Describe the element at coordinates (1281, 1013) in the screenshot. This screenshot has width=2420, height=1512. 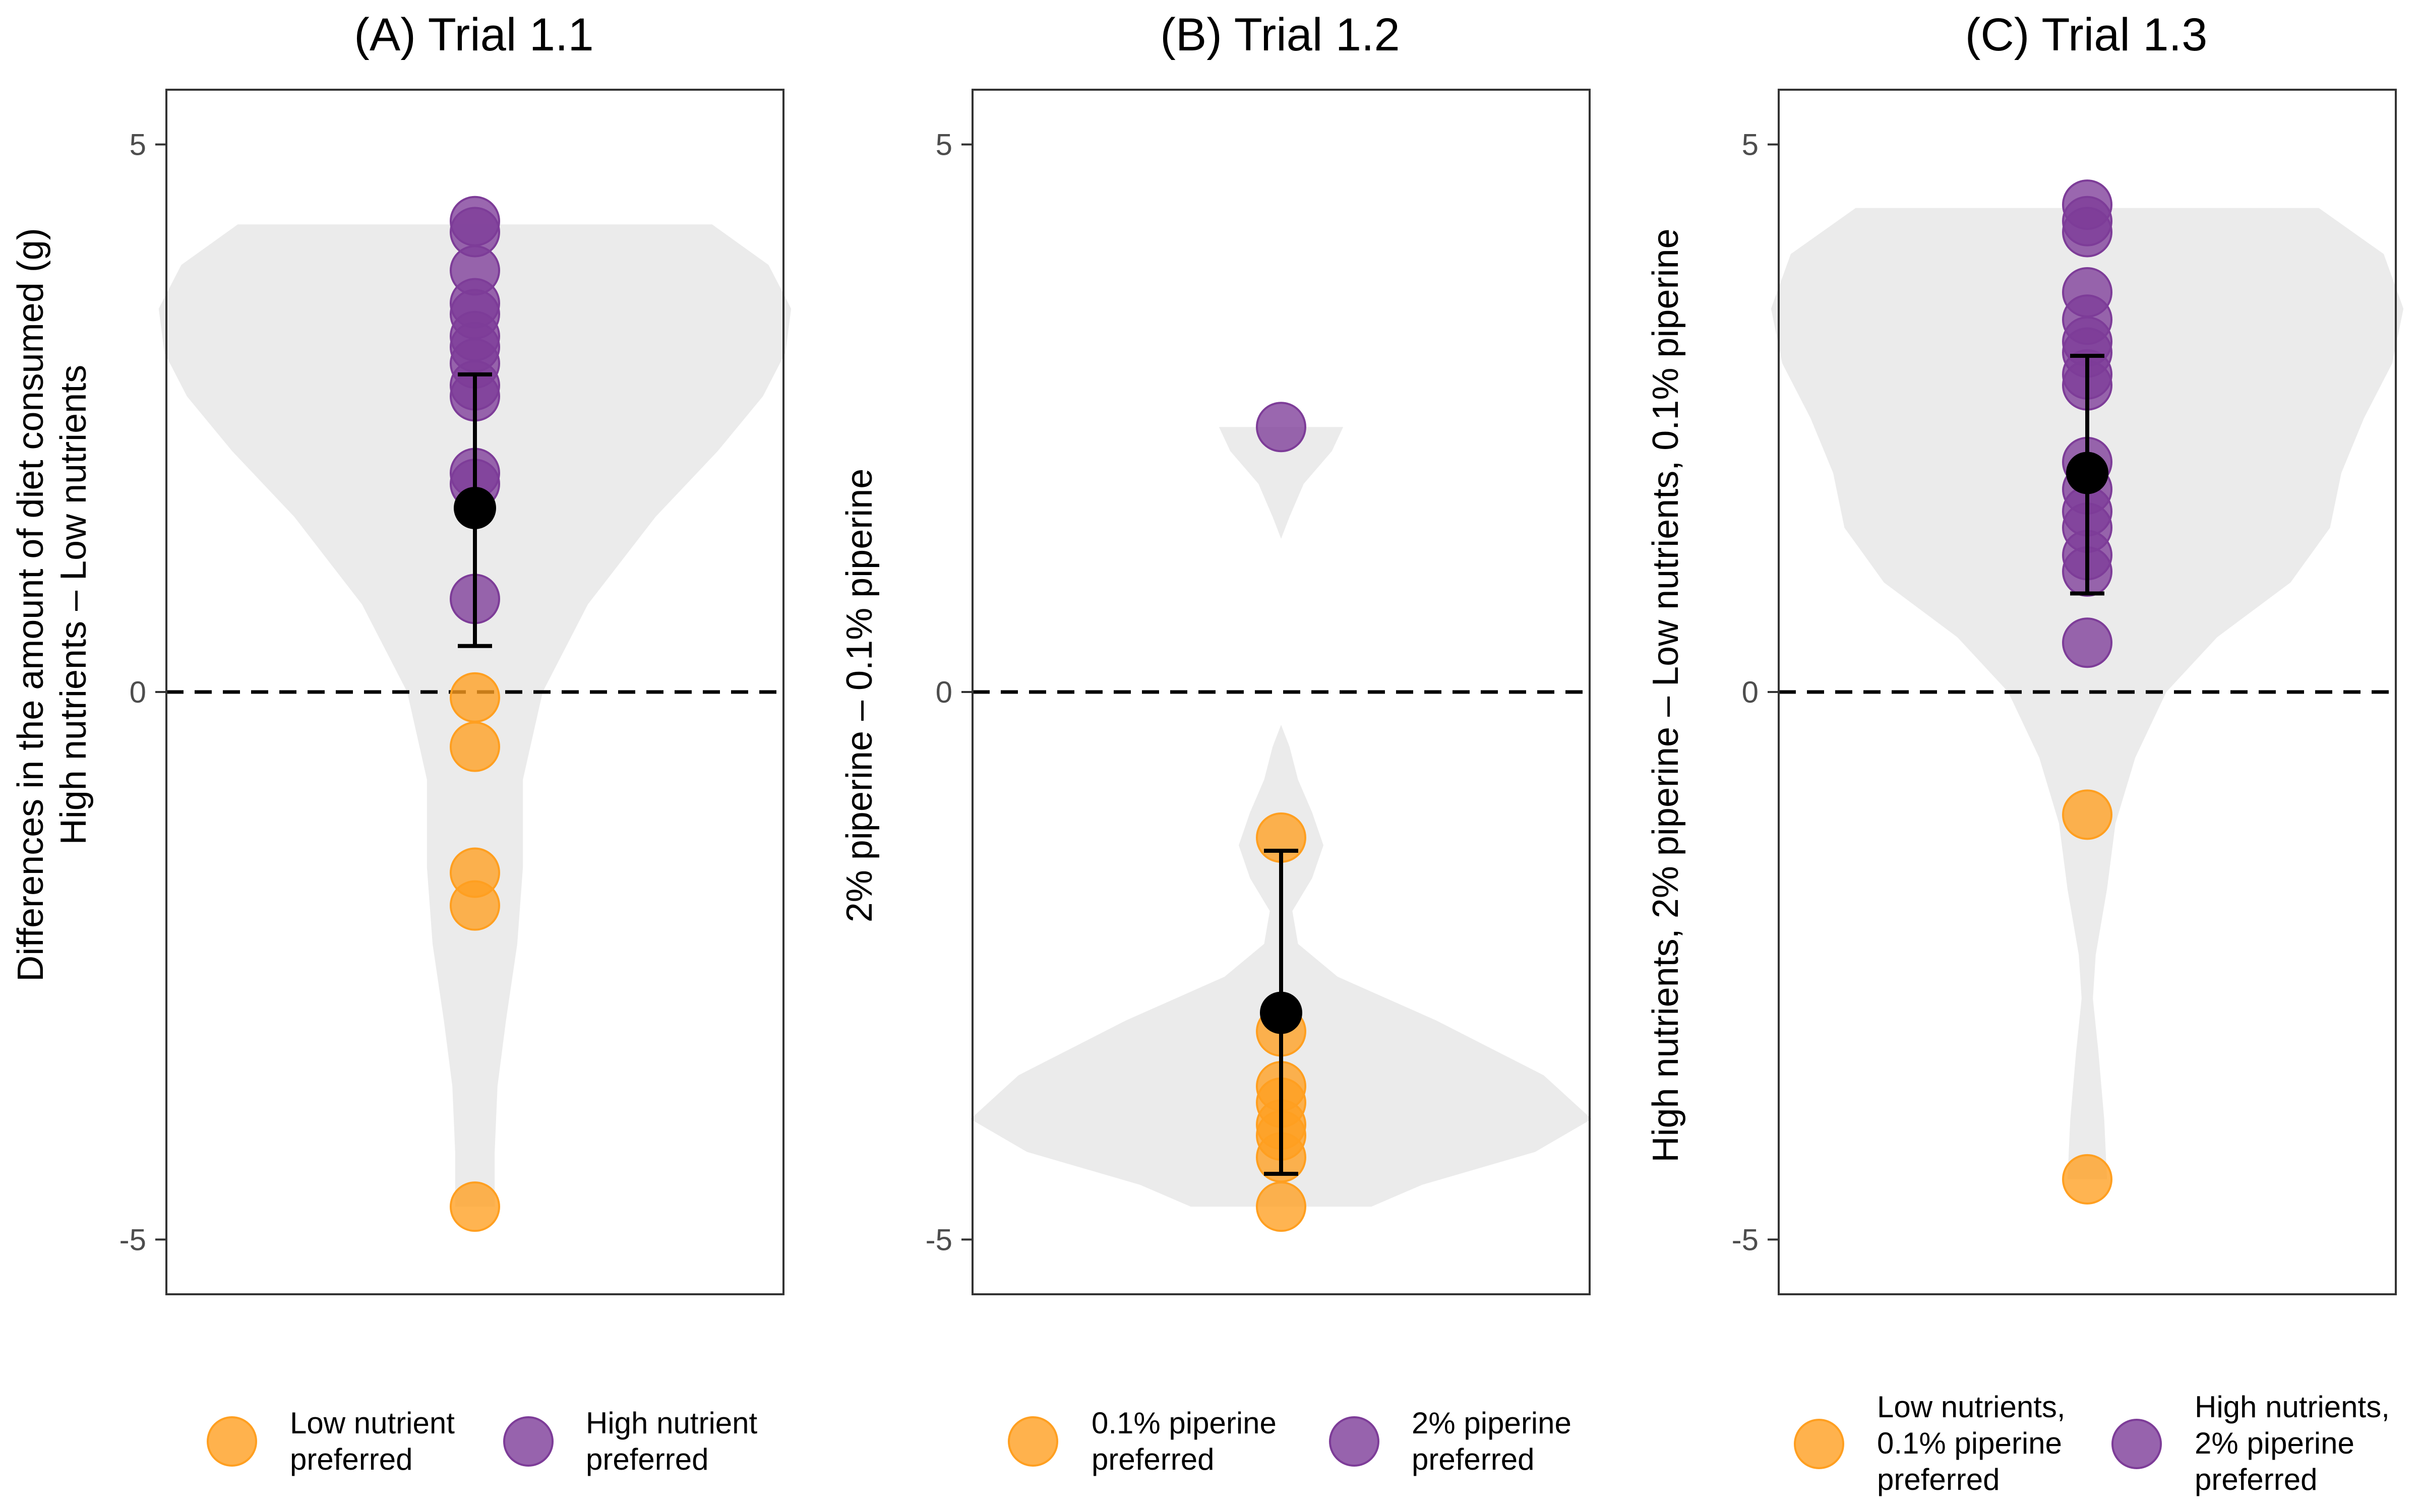
I see `panel-b-mean-point` at that location.